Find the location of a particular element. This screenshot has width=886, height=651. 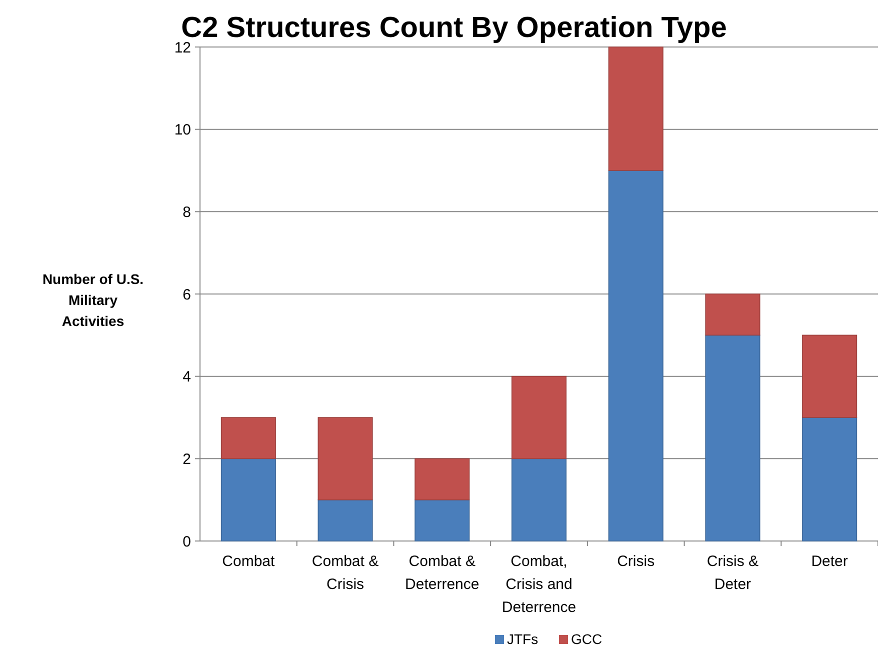

x-tick-label: Crisis & Deter is located at coordinates (732, 573).